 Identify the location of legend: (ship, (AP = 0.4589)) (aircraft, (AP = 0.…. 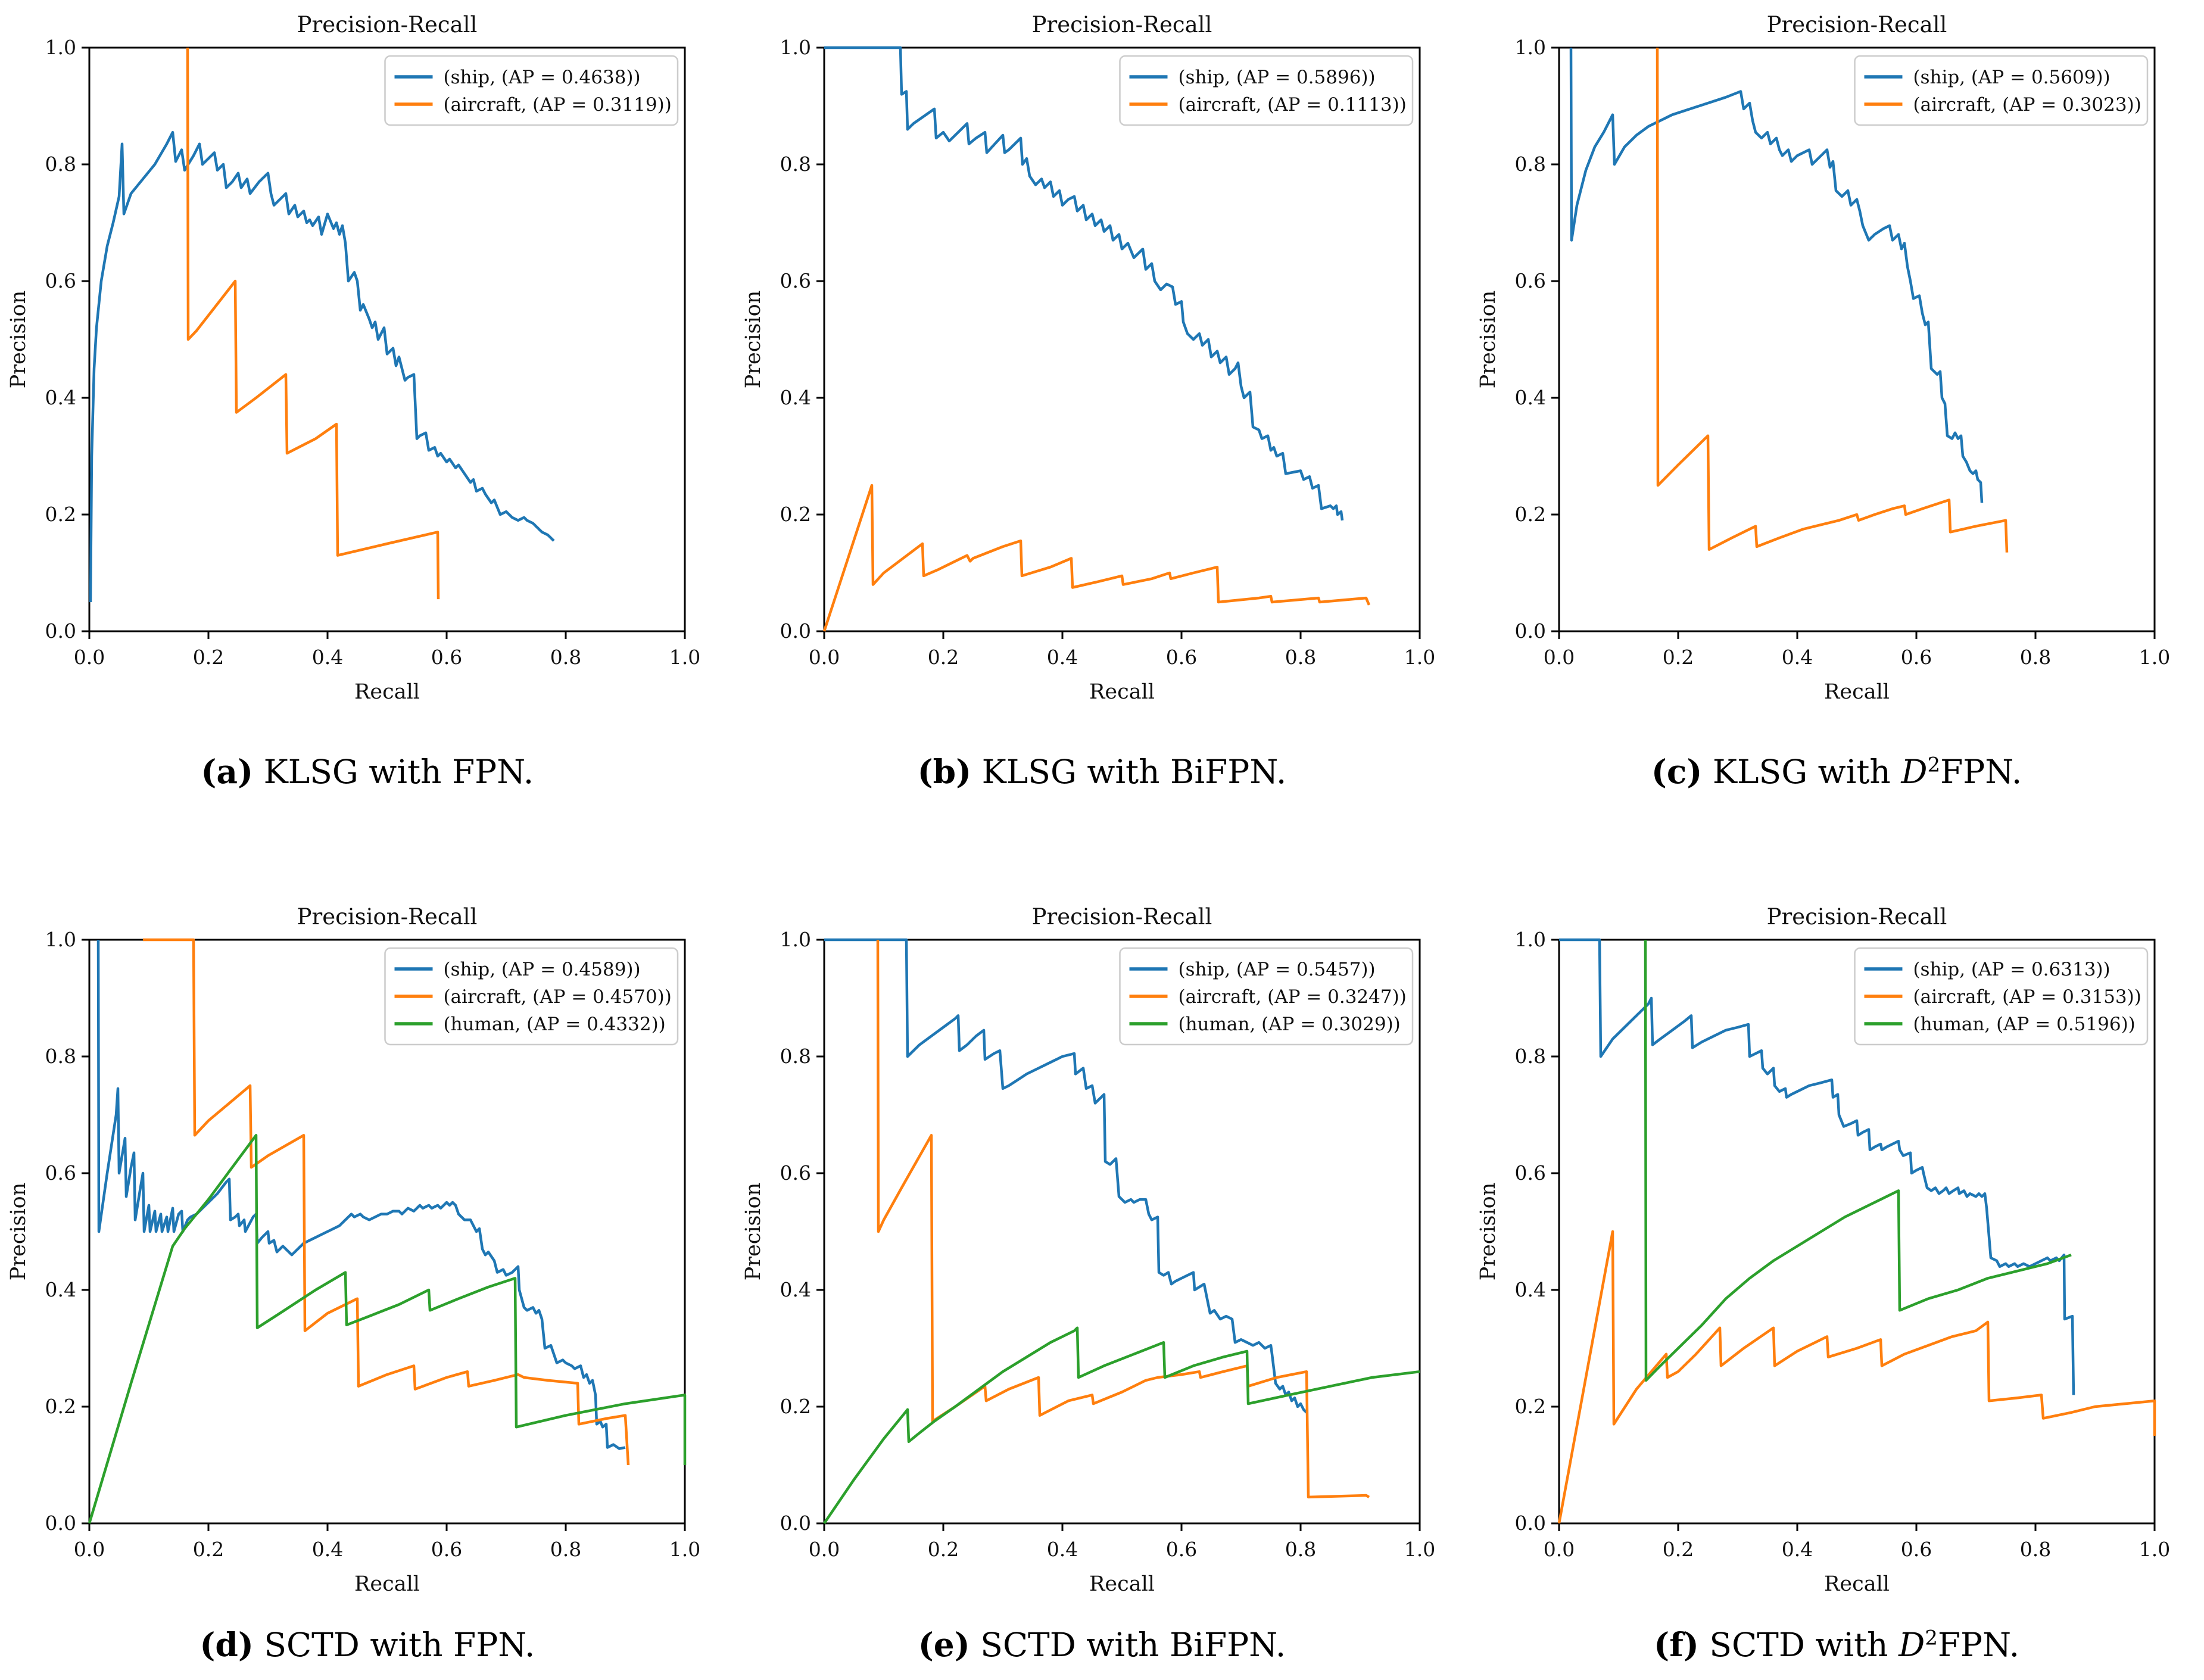
(531, 996).